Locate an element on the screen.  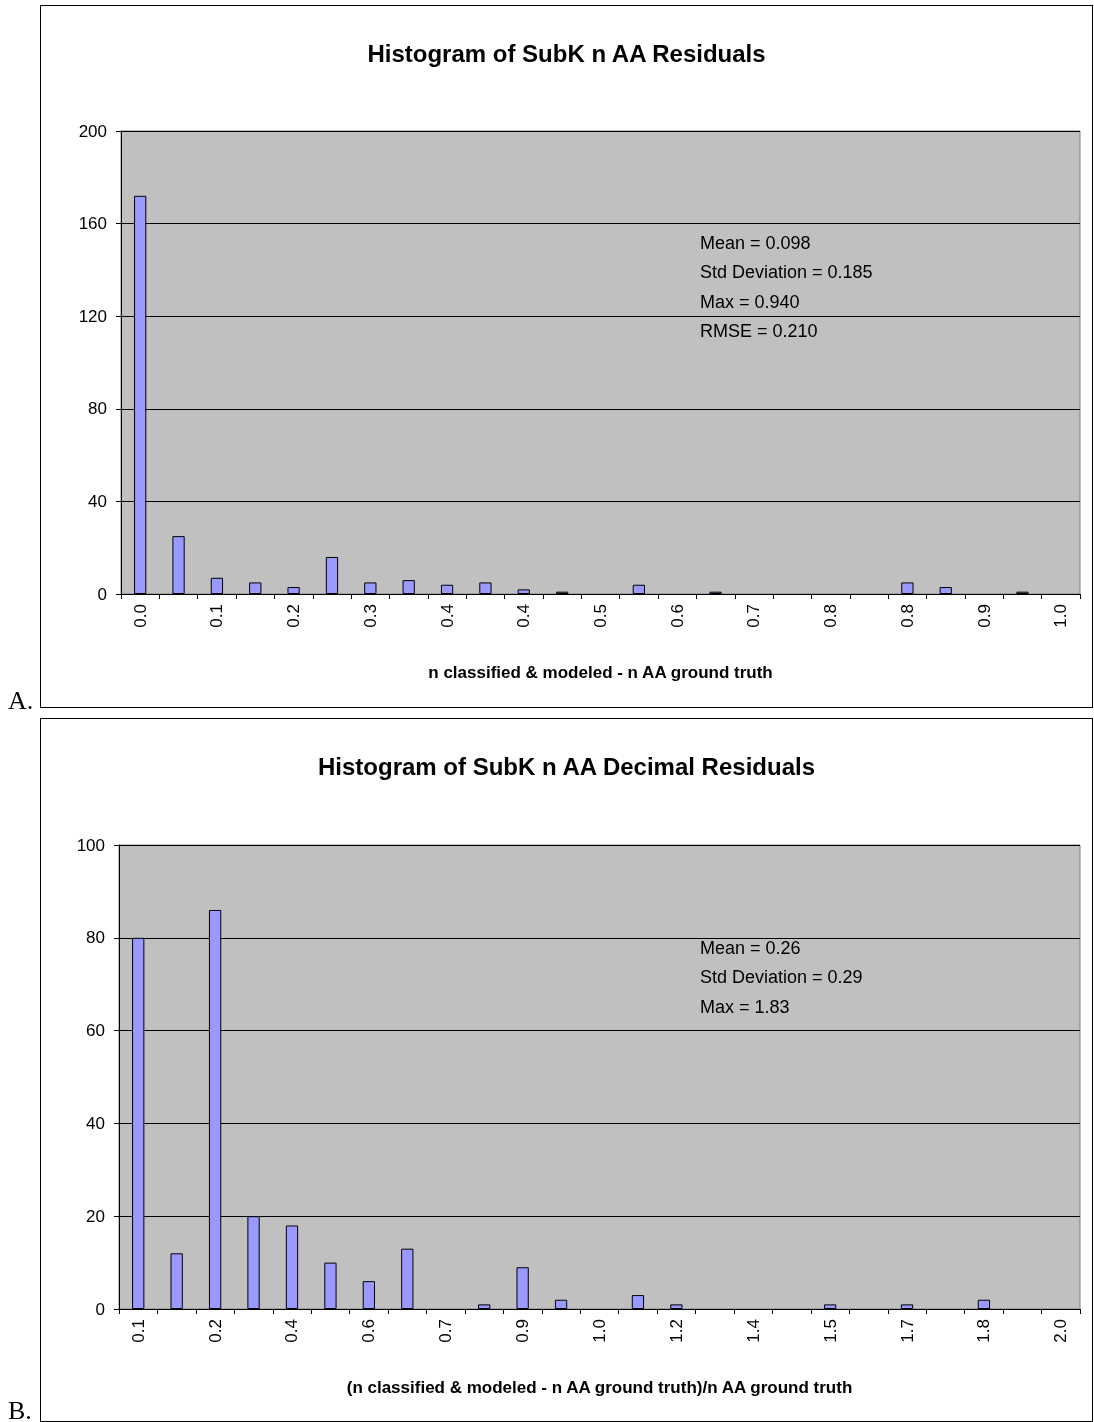
x-axis-title: n classified & modeled - n AA ground truth is located at coordinates (600, 672).